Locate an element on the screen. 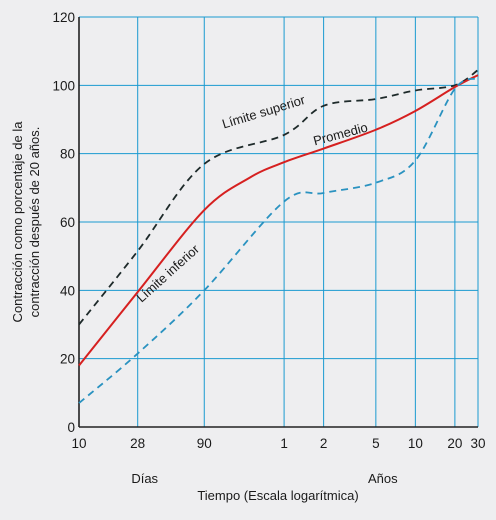 This screenshot has height=520, width=496. y-tick-label-3: 60 is located at coordinates (67, 222).